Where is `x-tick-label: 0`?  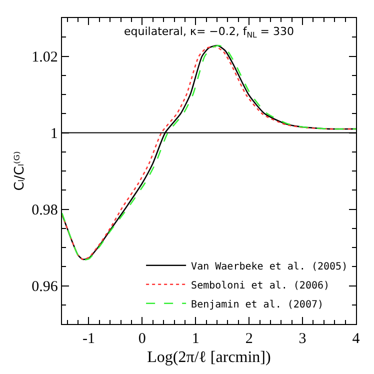
x-tick-label: 0 is located at coordinates (142, 339).